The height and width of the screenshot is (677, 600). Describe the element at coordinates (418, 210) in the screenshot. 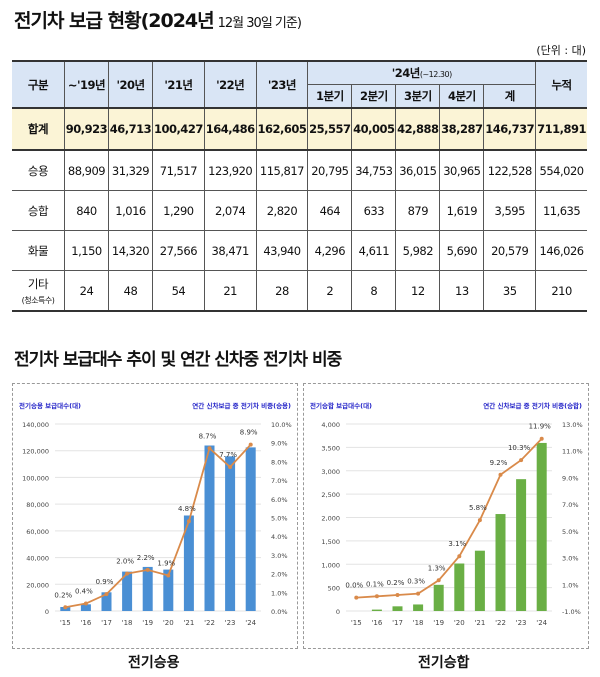

I see `table-cell: 879` at that location.